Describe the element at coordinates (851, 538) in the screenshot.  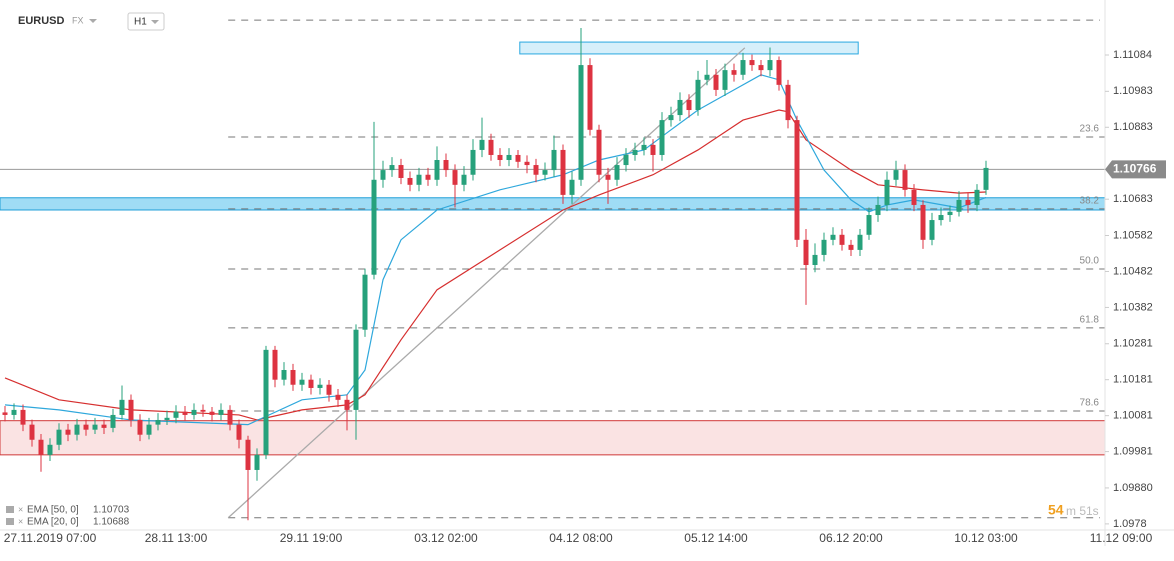
I see `x-tick-label: 06.12 20:00` at that location.